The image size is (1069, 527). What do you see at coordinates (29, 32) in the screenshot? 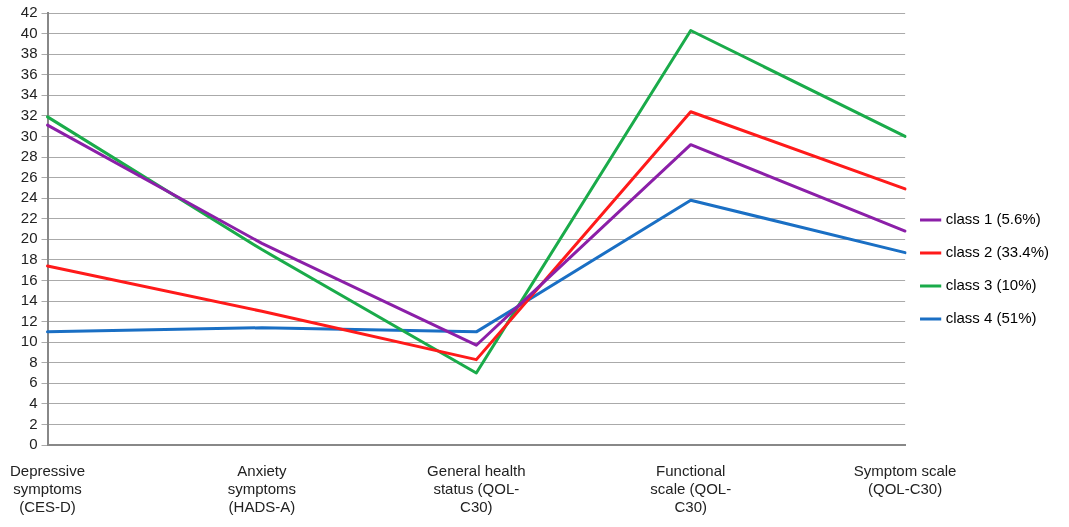
I see `y-tick-label: 40` at bounding box center [29, 32].